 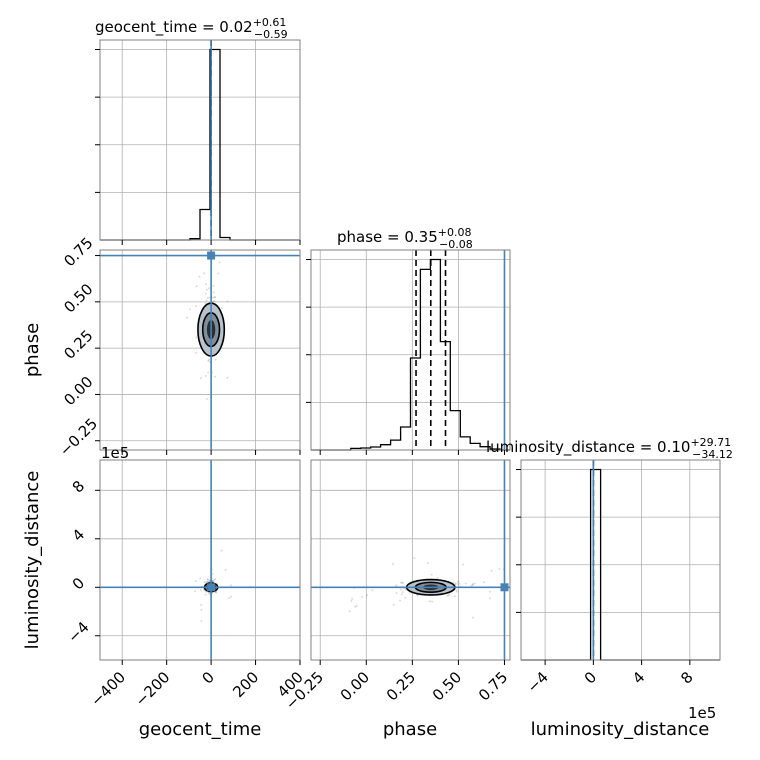 I want to click on x-tick-label: 8, so click(x=686, y=677).